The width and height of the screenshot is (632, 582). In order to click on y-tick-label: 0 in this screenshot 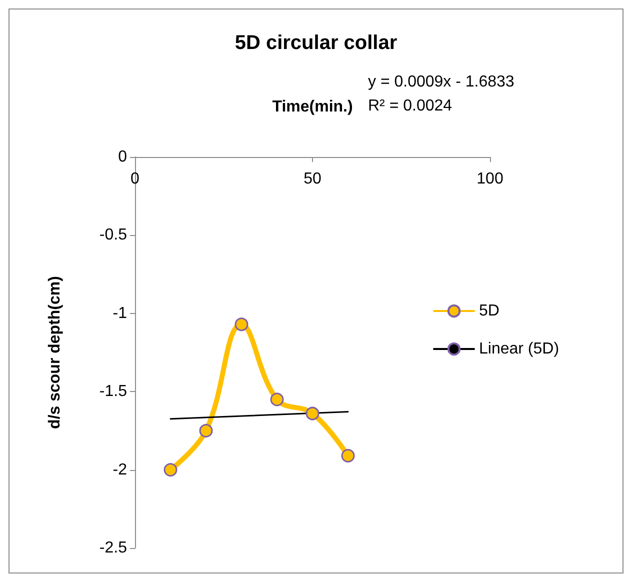, I will do `click(123, 157)`.